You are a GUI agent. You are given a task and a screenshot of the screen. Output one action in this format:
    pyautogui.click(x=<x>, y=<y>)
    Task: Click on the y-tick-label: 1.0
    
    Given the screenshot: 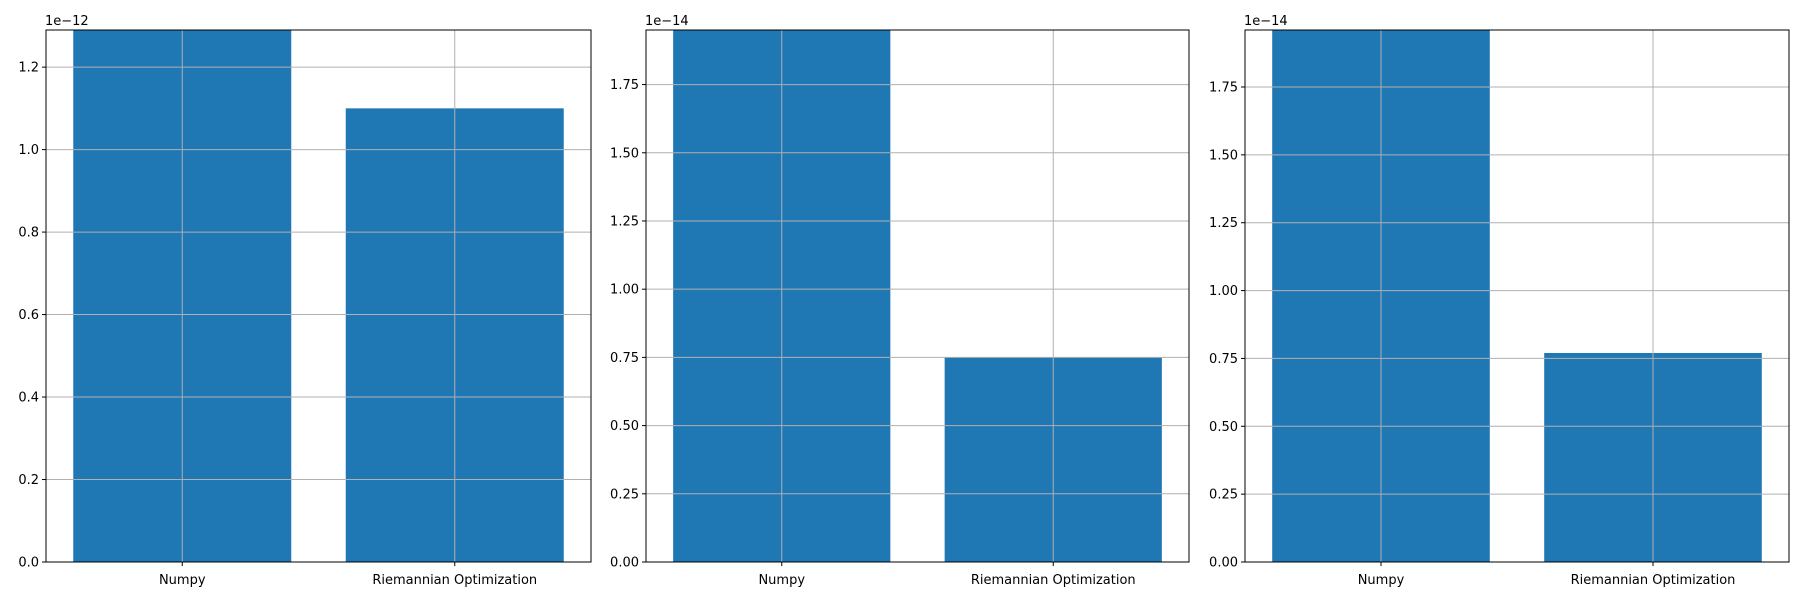 What is the action you would take?
    pyautogui.click(x=28, y=150)
    